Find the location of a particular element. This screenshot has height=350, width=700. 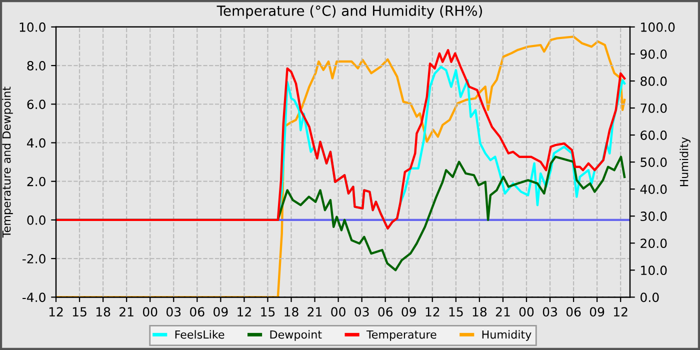

y2-tick-label: 100.0 is located at coordinates (658, 27).